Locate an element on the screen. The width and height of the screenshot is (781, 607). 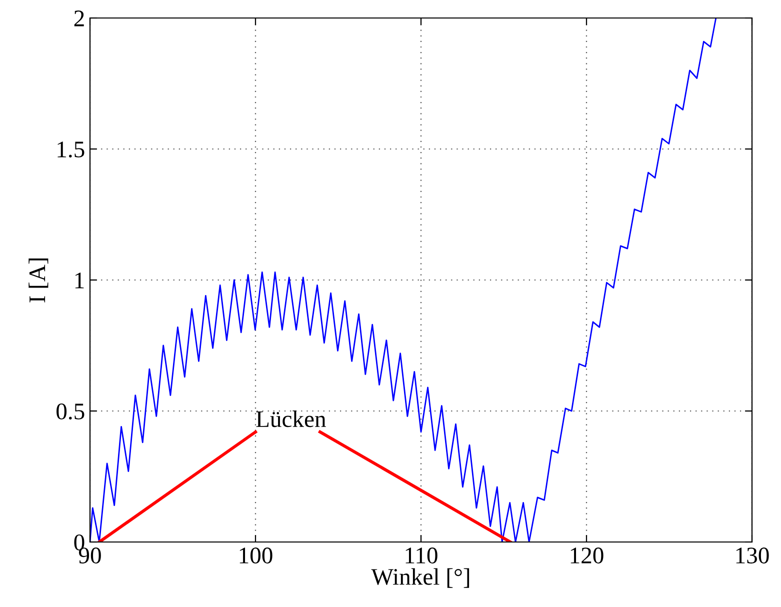
y-tick-label: 1 is located at coordinates (79, 280).